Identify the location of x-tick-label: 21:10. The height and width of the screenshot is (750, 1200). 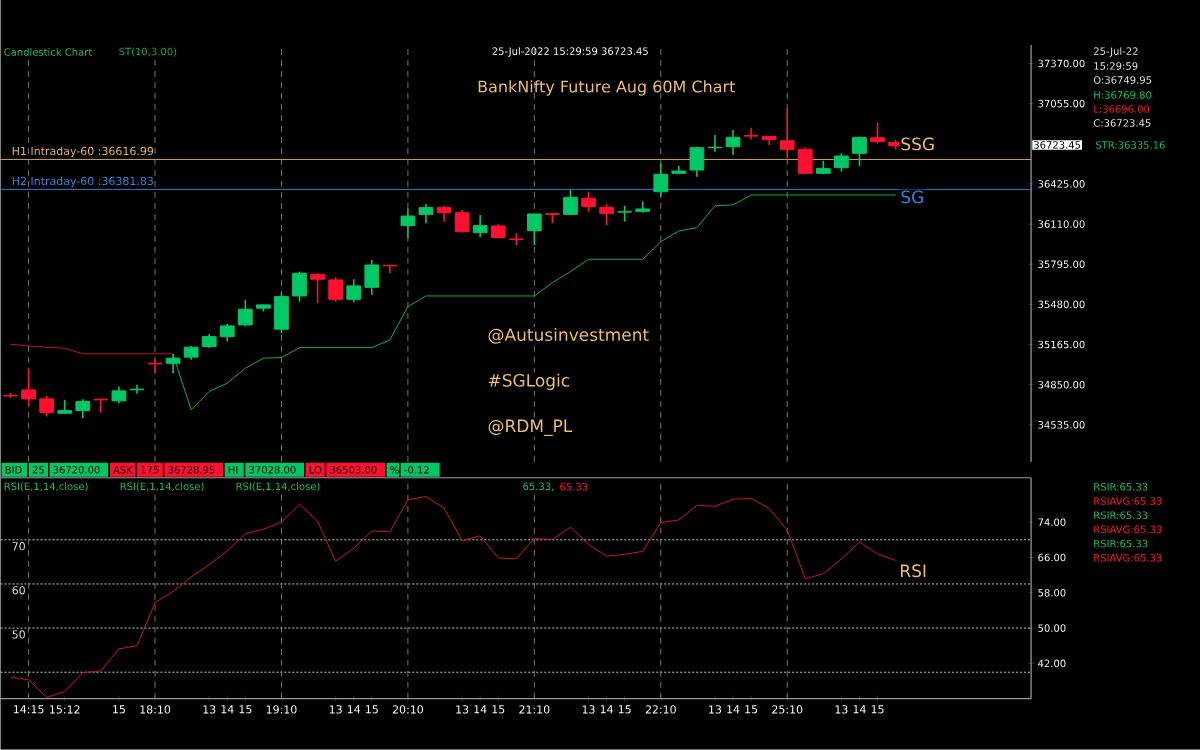
(534, 709).